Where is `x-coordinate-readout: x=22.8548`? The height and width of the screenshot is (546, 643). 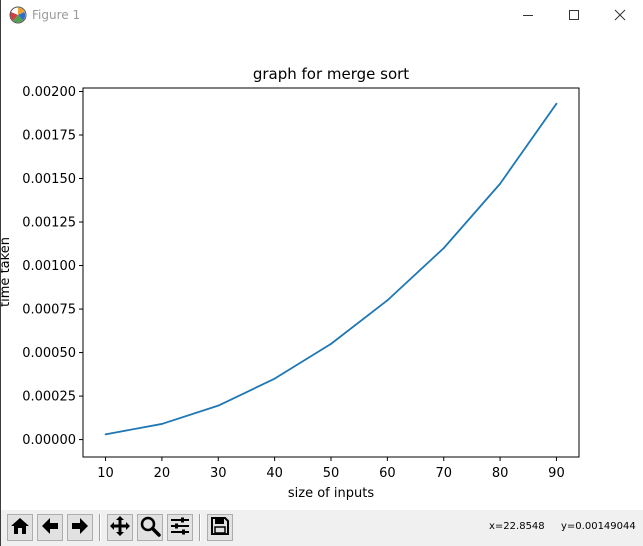
x-coordinate-readout: x=22.8548 is located at coordinates (517, 526).